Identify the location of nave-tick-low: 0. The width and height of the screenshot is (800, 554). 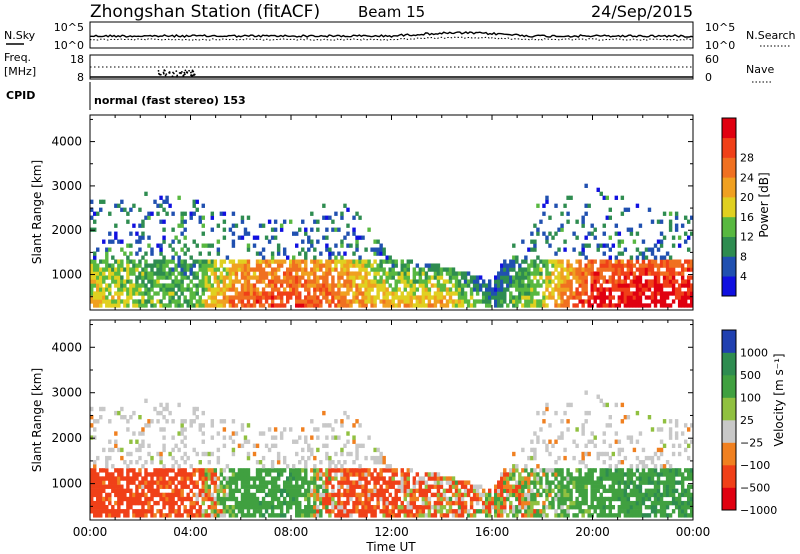
(708, 77).